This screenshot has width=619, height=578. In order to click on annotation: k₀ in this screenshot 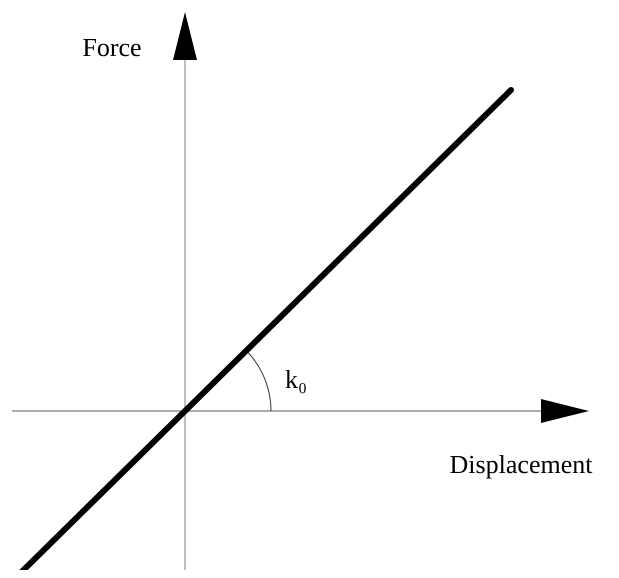, I will do `click(296, 379)`.